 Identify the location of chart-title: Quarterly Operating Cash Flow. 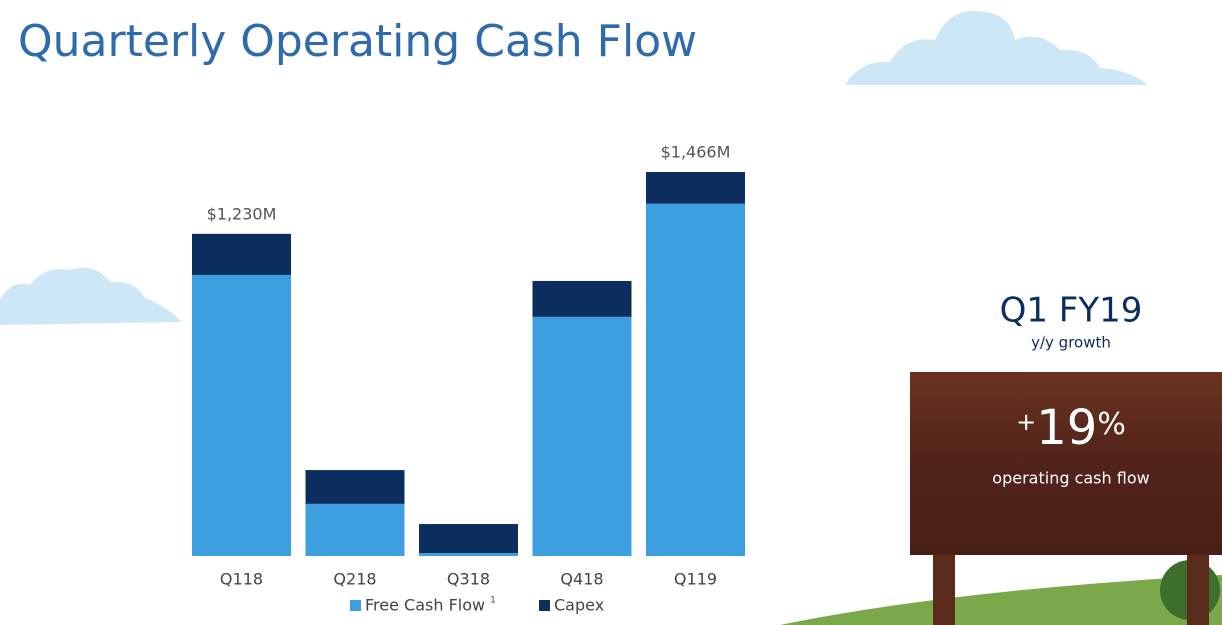
(357, 41).